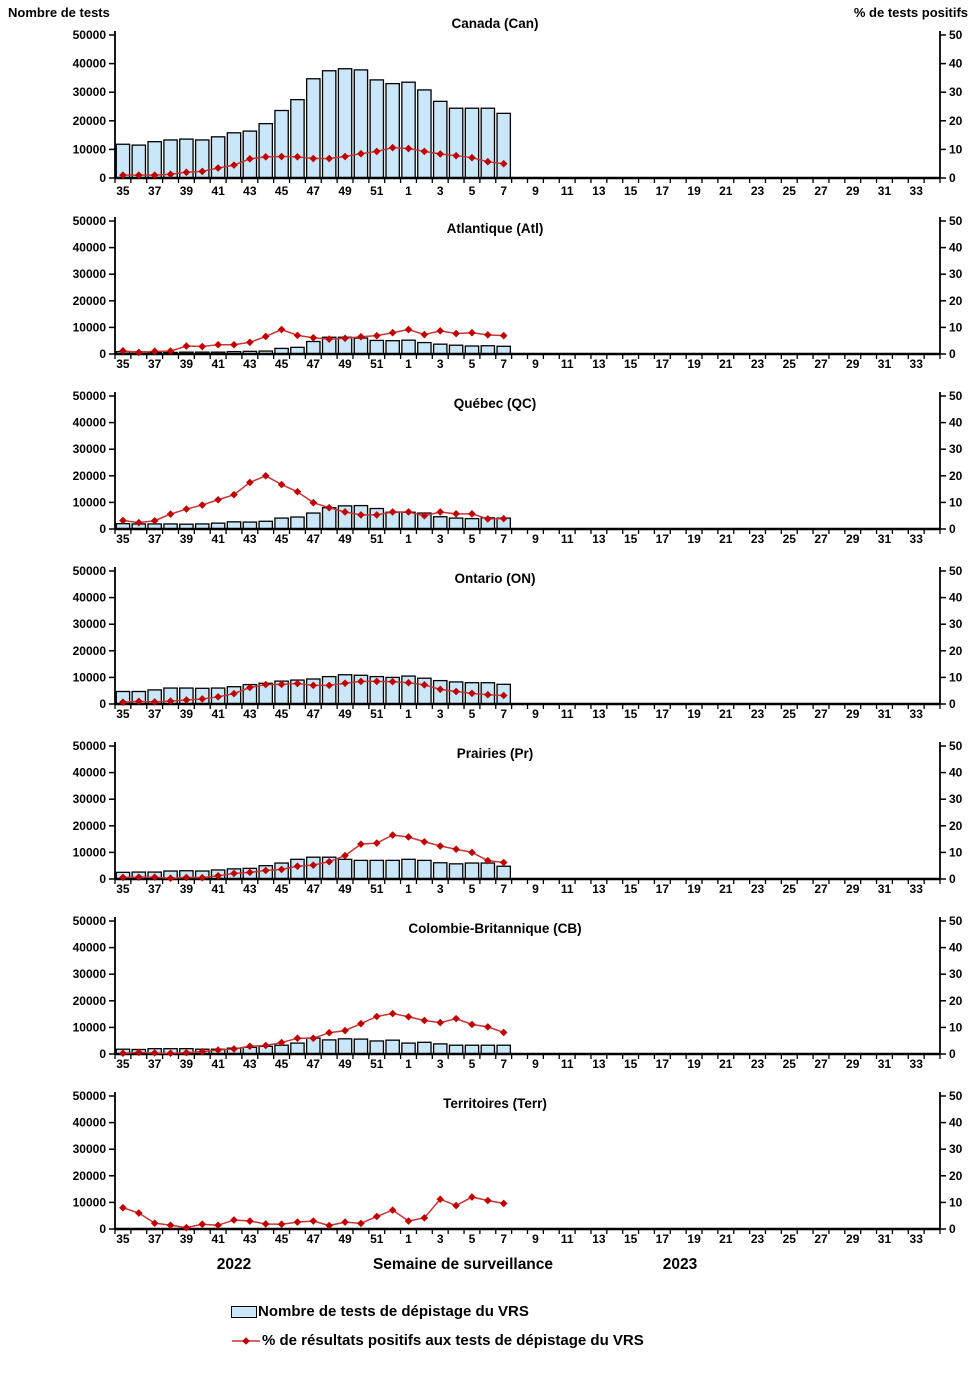  What do you see at coordinates (155, 714) in the screenshot?
I see `x-axis-tick-label: 37` at bounding box center [155, 714].